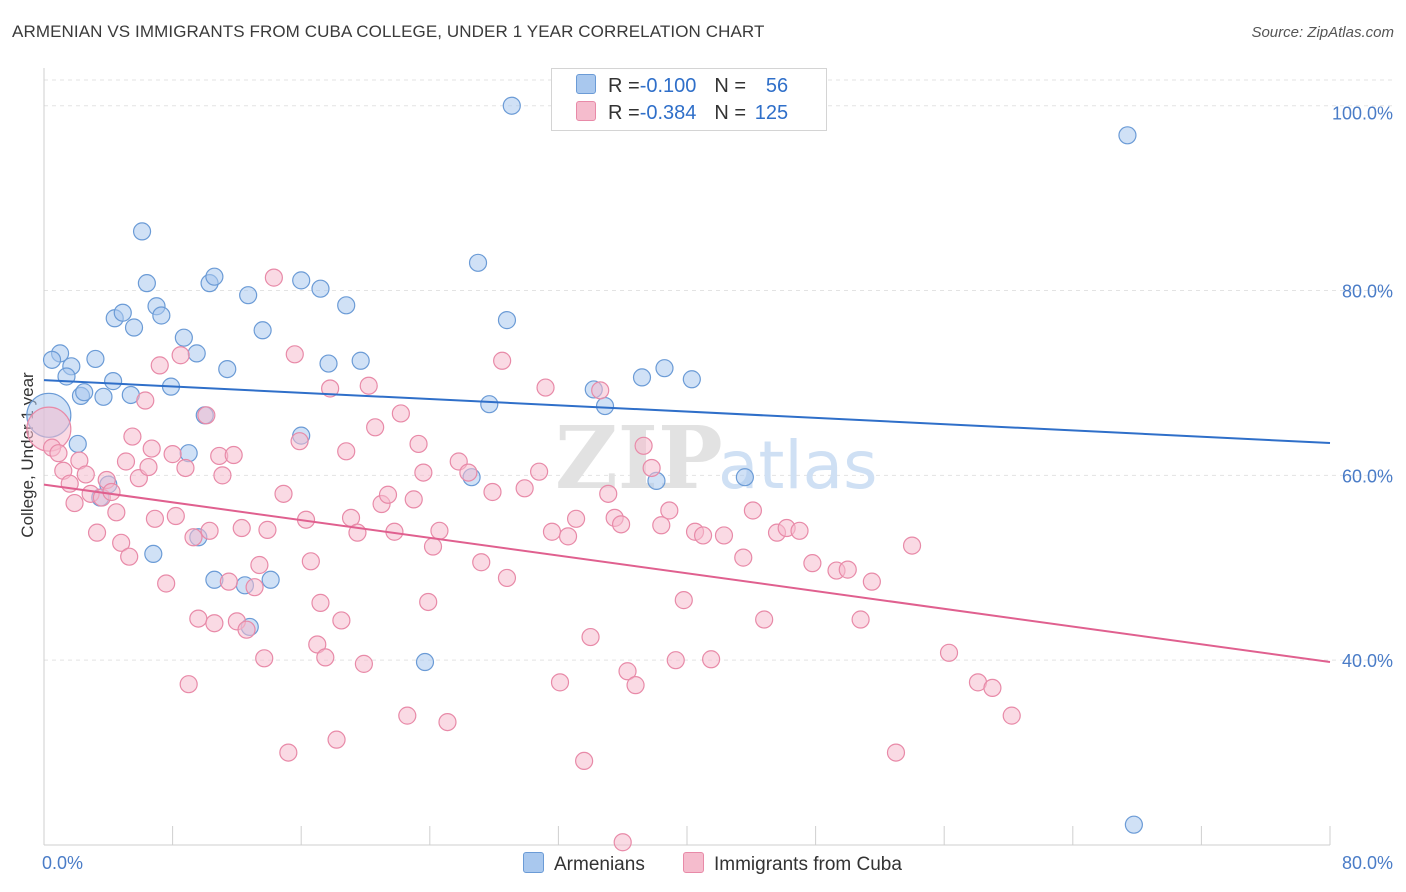 Image resolution: width=1406 pixels, height=892 pixels. Describe the element at coordinates (1367, 292) in the screenshot. I see `y-tick-label: 80.0%` at that location.